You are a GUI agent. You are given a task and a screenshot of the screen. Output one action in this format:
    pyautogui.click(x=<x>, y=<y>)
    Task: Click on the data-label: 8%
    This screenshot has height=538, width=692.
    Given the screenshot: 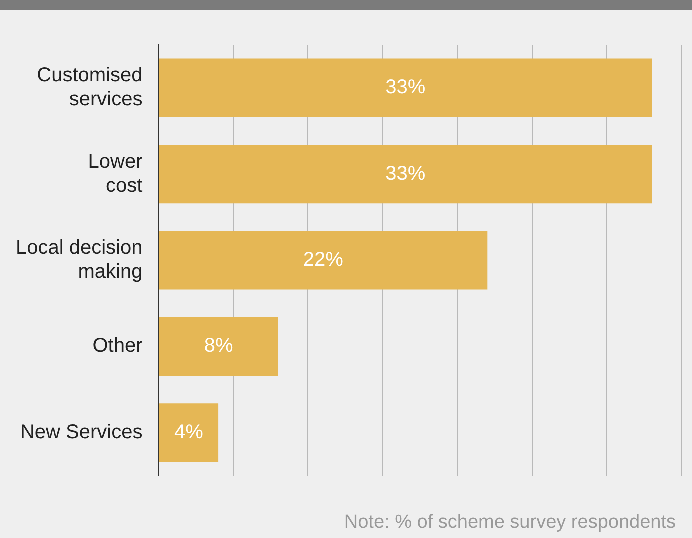 What is the action you would take?
    pyautogui.click(x=219, y=346)
    